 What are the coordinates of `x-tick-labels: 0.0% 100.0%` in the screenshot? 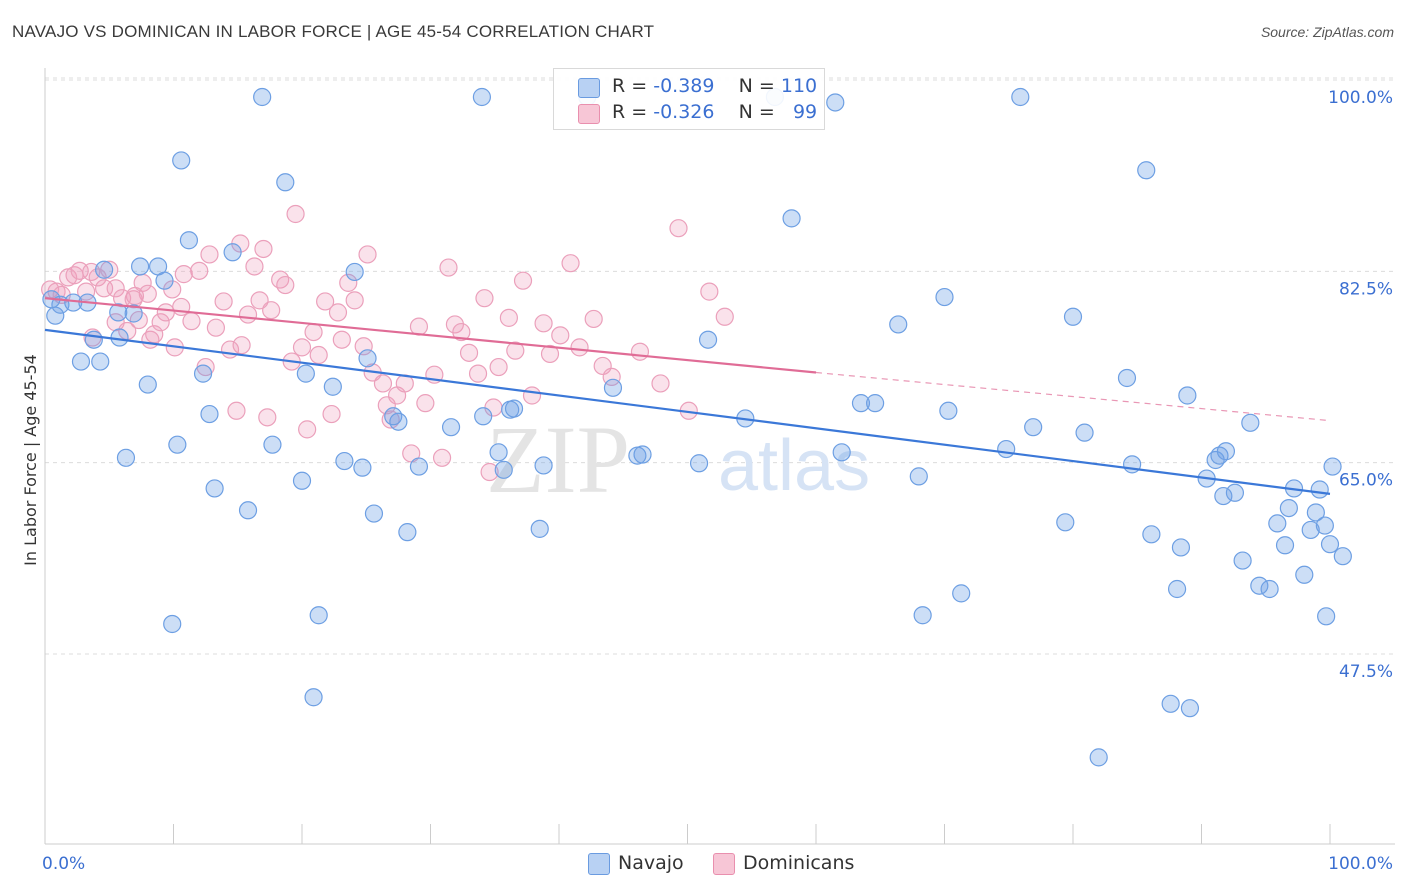 It's located at (717, 864).